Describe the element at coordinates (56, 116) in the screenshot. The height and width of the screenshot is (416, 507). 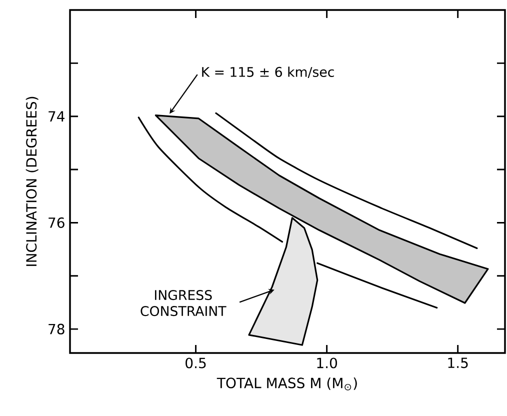
I see `y-tick-label: 74` at that location.